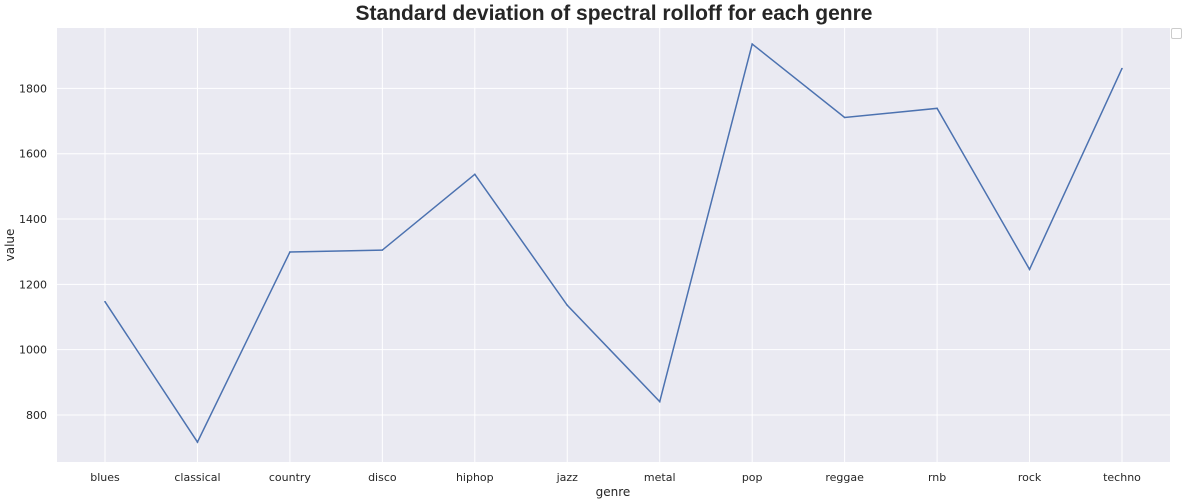 Image resolution: width=1187 pixels, height=503 pixels. Describe the element at coordinates (1029, 269) in the screenshot. I see `data-point-rock` at that location.